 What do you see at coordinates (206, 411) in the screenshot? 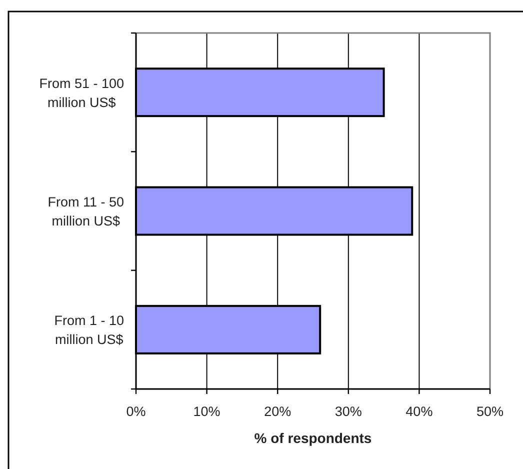
I see `x-tick-label: 10%` at bounding box center [206, 411].